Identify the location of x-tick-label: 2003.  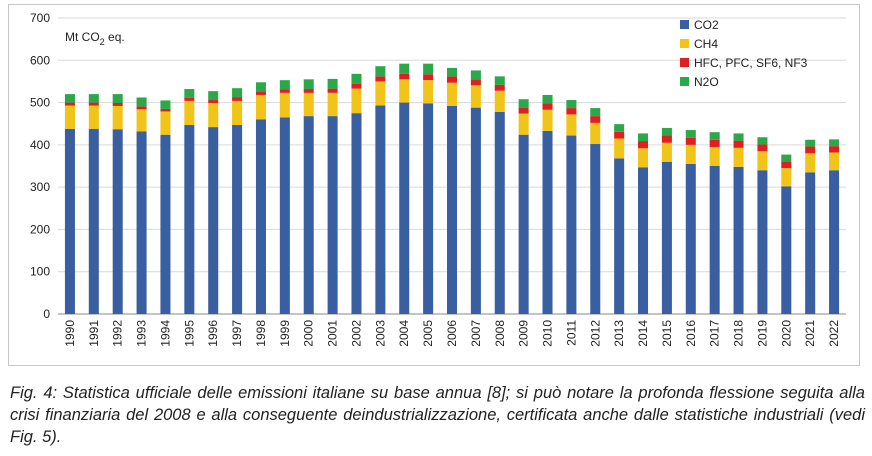
(380, 333).